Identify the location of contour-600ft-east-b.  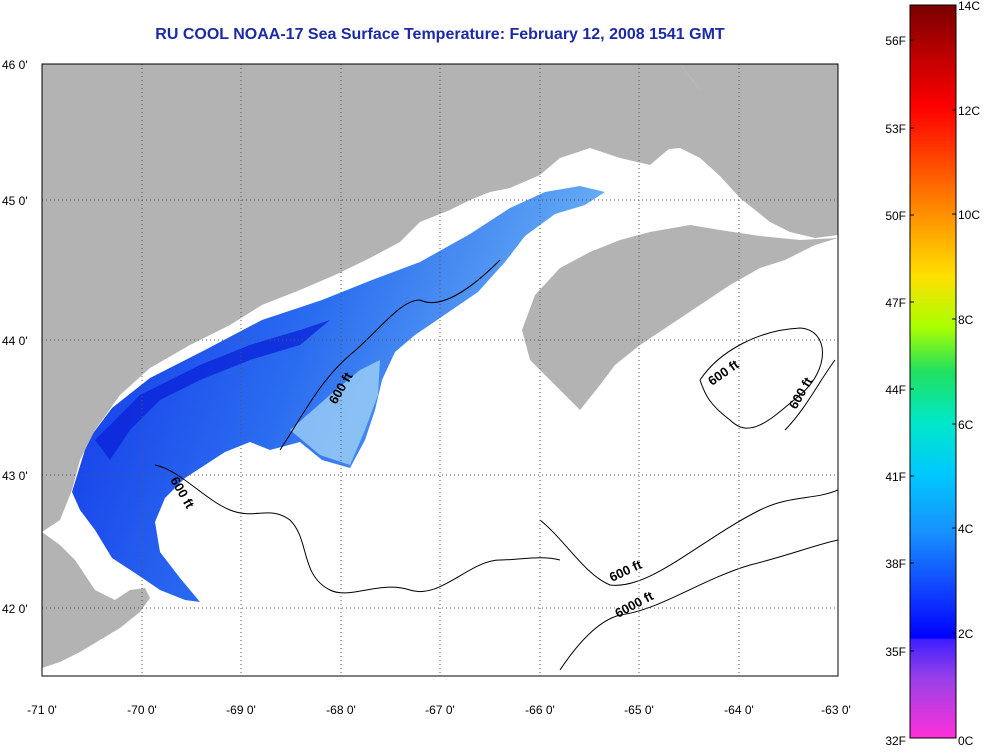
(810, 395).